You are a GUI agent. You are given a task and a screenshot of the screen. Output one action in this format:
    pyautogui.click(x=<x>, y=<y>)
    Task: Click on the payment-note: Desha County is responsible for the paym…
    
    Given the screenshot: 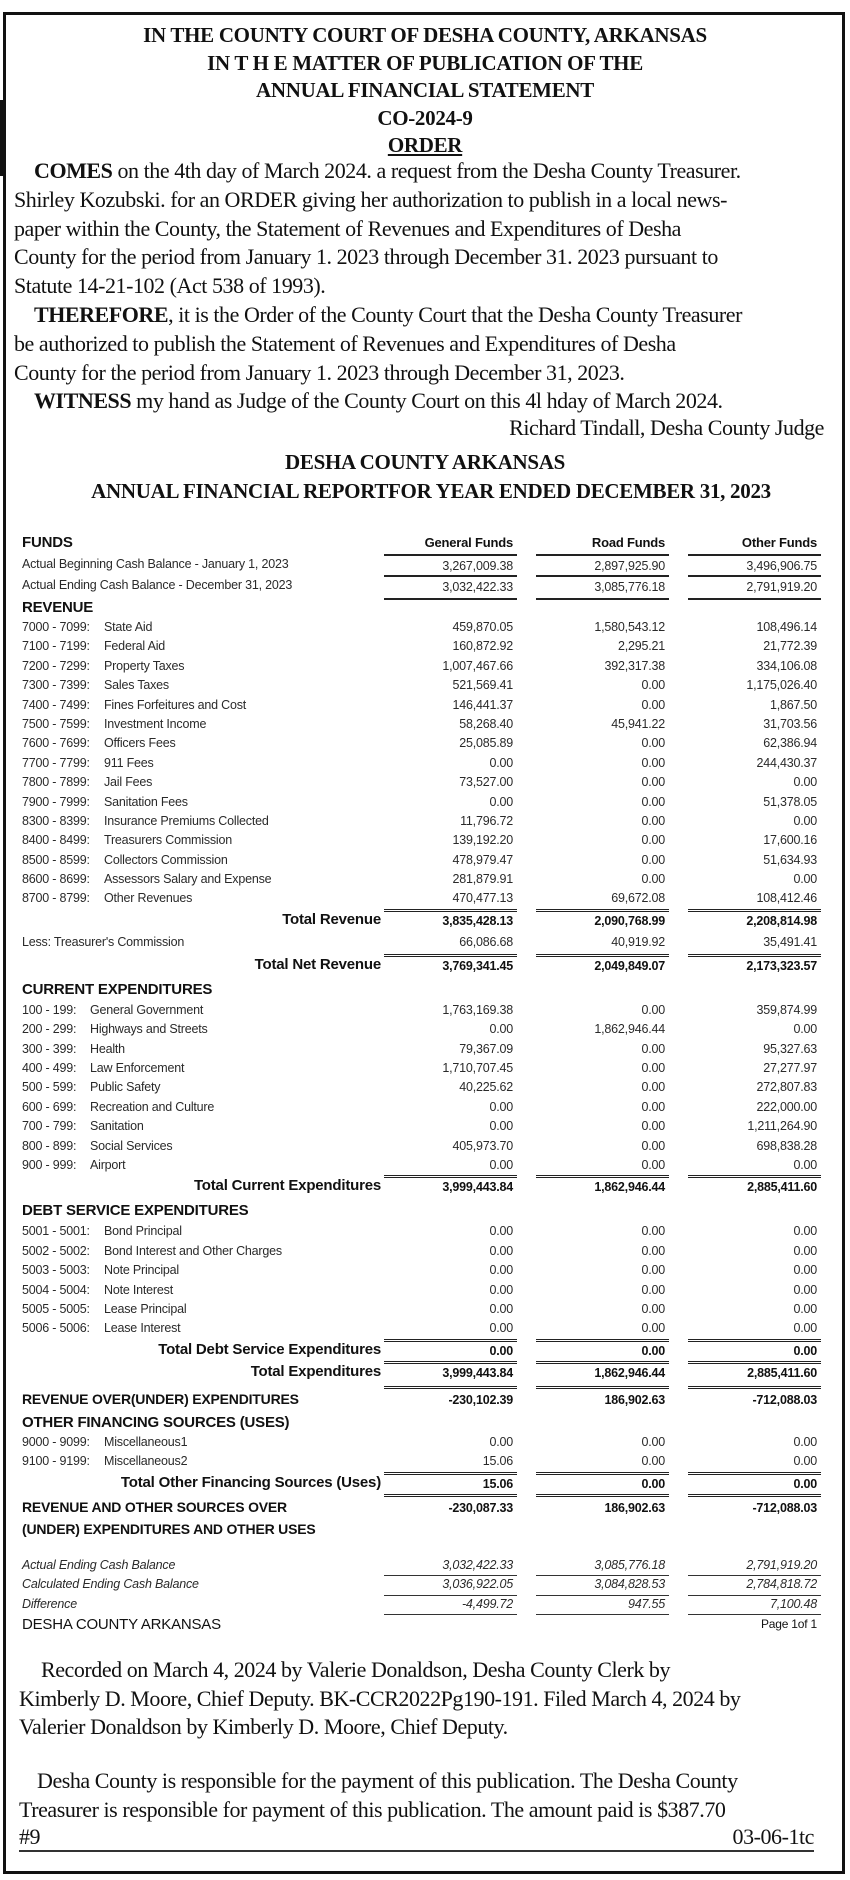 What is the action you would take?
    pyautogui.click(x=419, y=1809)
    